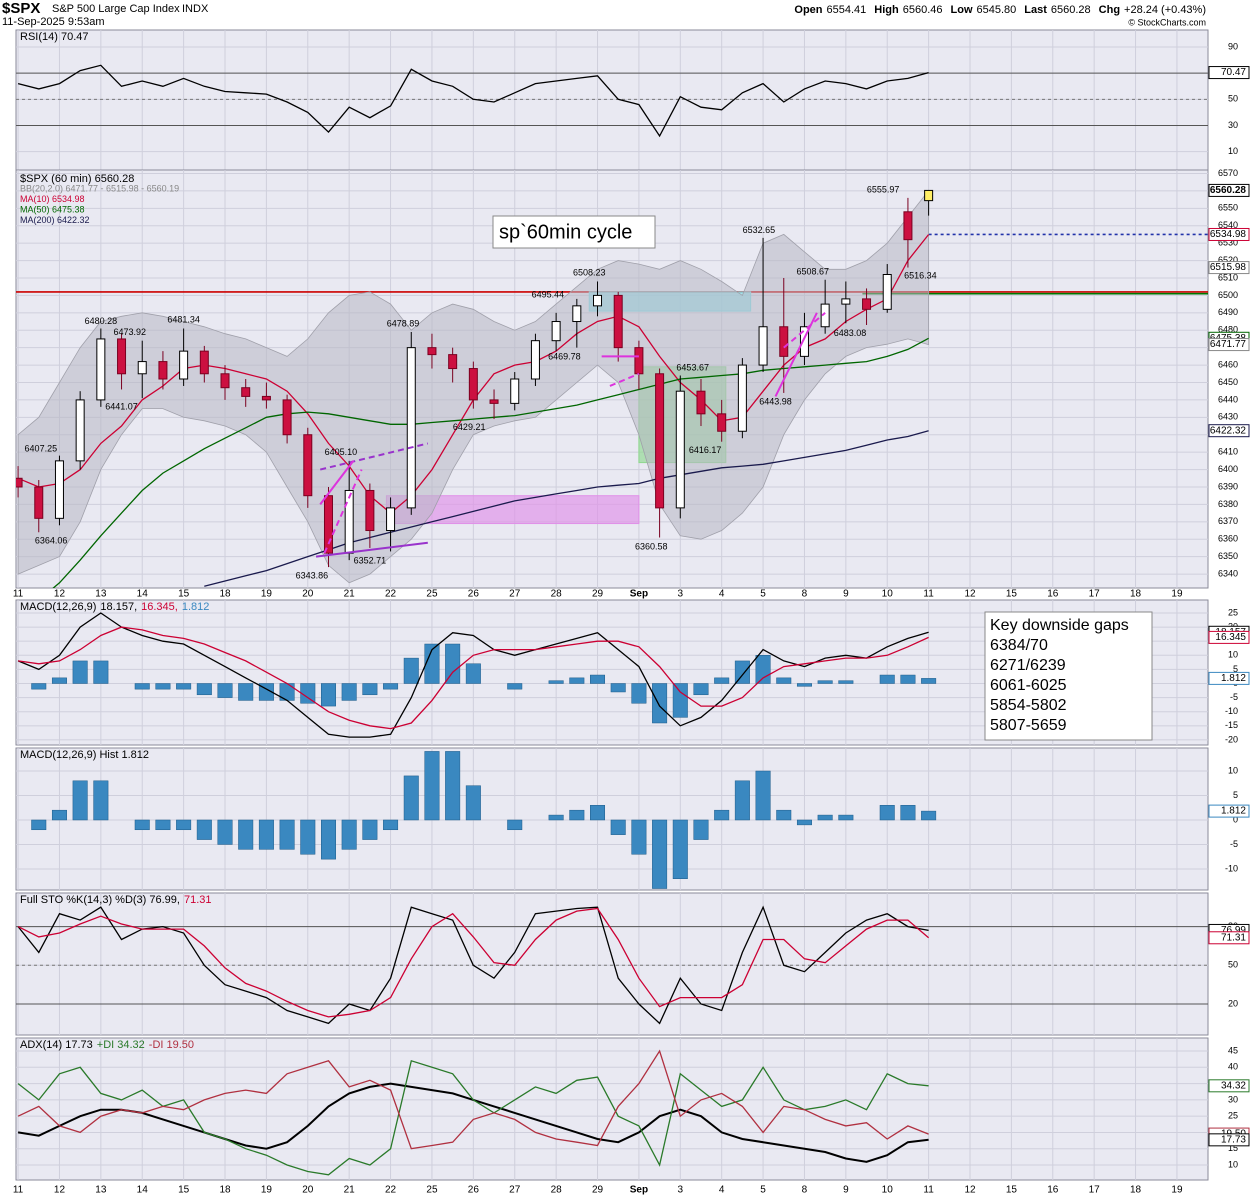  What do you see at coordinates (184, 594) in the screenshot?
I see `x-tick-label: 15` at bounding box center [184, 594].